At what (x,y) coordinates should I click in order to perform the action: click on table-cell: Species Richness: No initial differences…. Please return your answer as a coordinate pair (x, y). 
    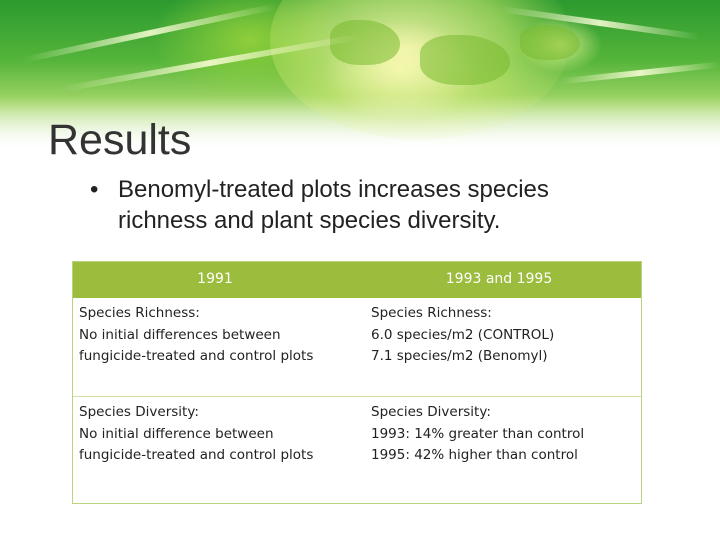
    Looking at the image, I should click on (215, 349).